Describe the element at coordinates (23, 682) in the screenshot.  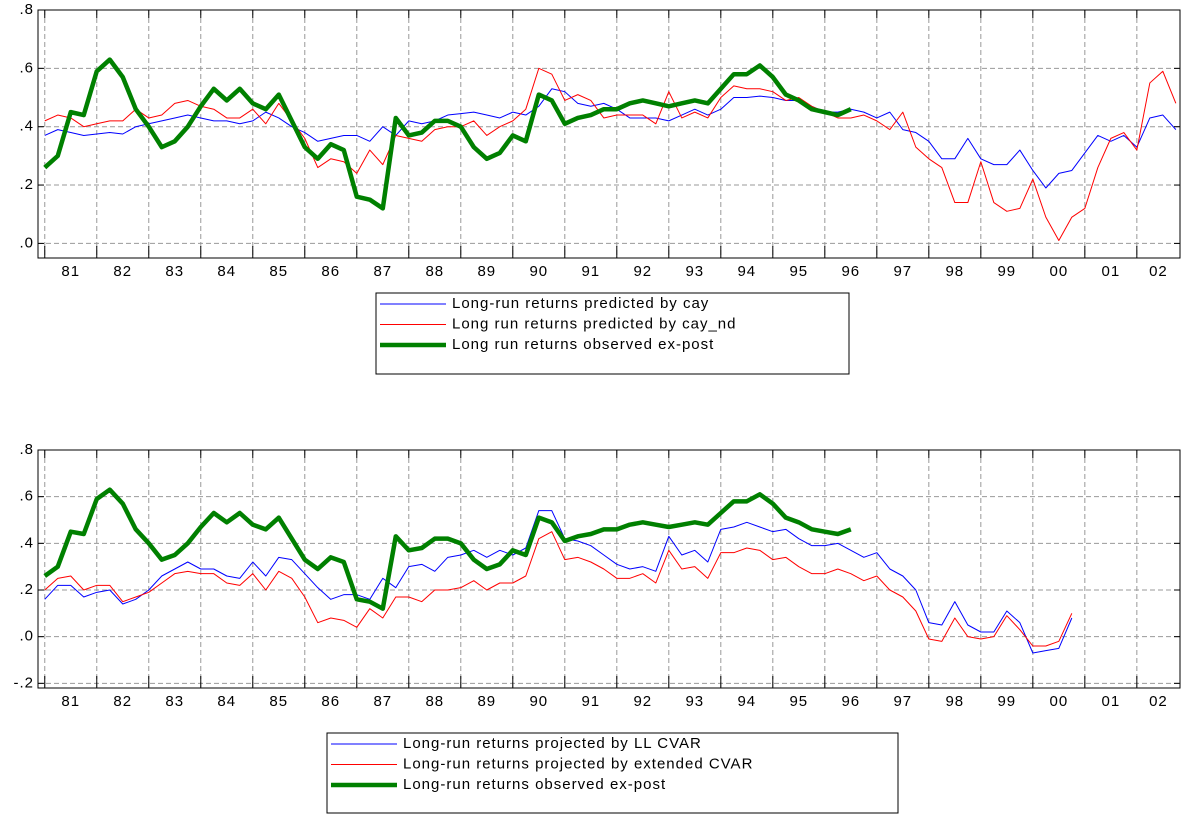
I see `y-tick-label: -.2` at that location.